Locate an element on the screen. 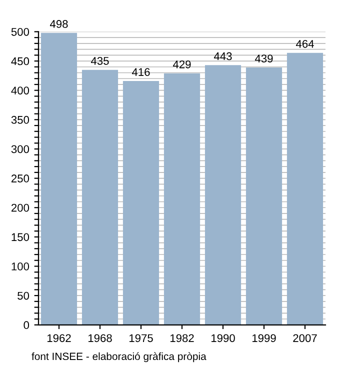  y-tick-label: 100 is located at coordinates (21, 266).